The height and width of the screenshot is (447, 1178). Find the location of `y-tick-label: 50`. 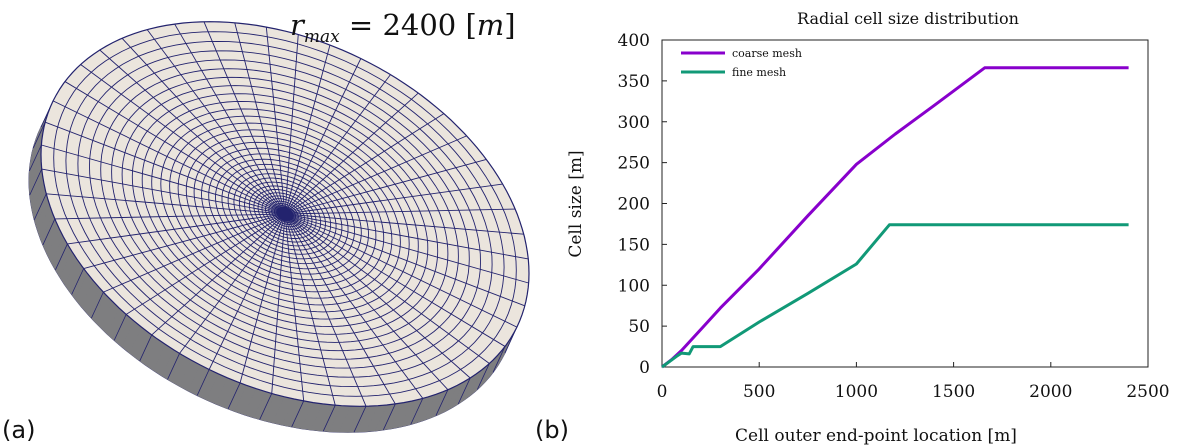

y-tick-label: 50 is located at coordinates (639, 327).